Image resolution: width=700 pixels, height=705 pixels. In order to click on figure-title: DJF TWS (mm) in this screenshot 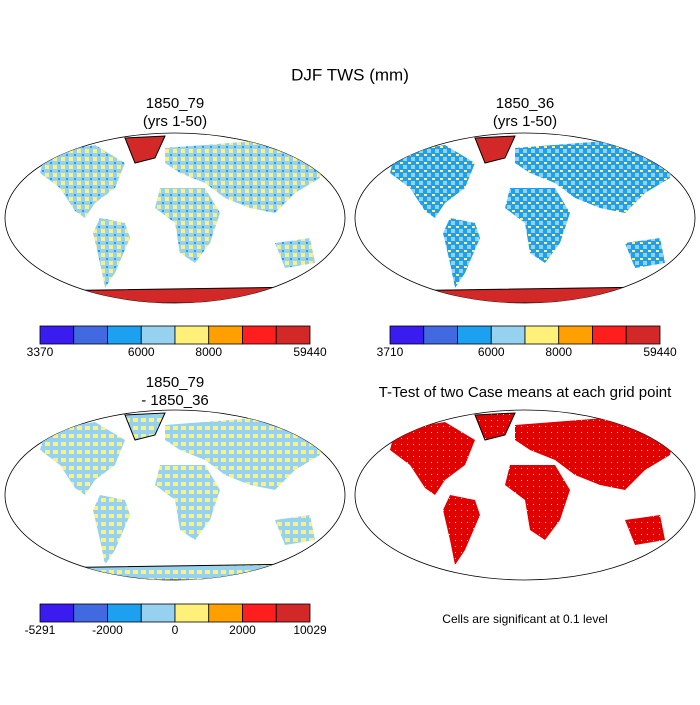, I will do `click(350, 74)`.